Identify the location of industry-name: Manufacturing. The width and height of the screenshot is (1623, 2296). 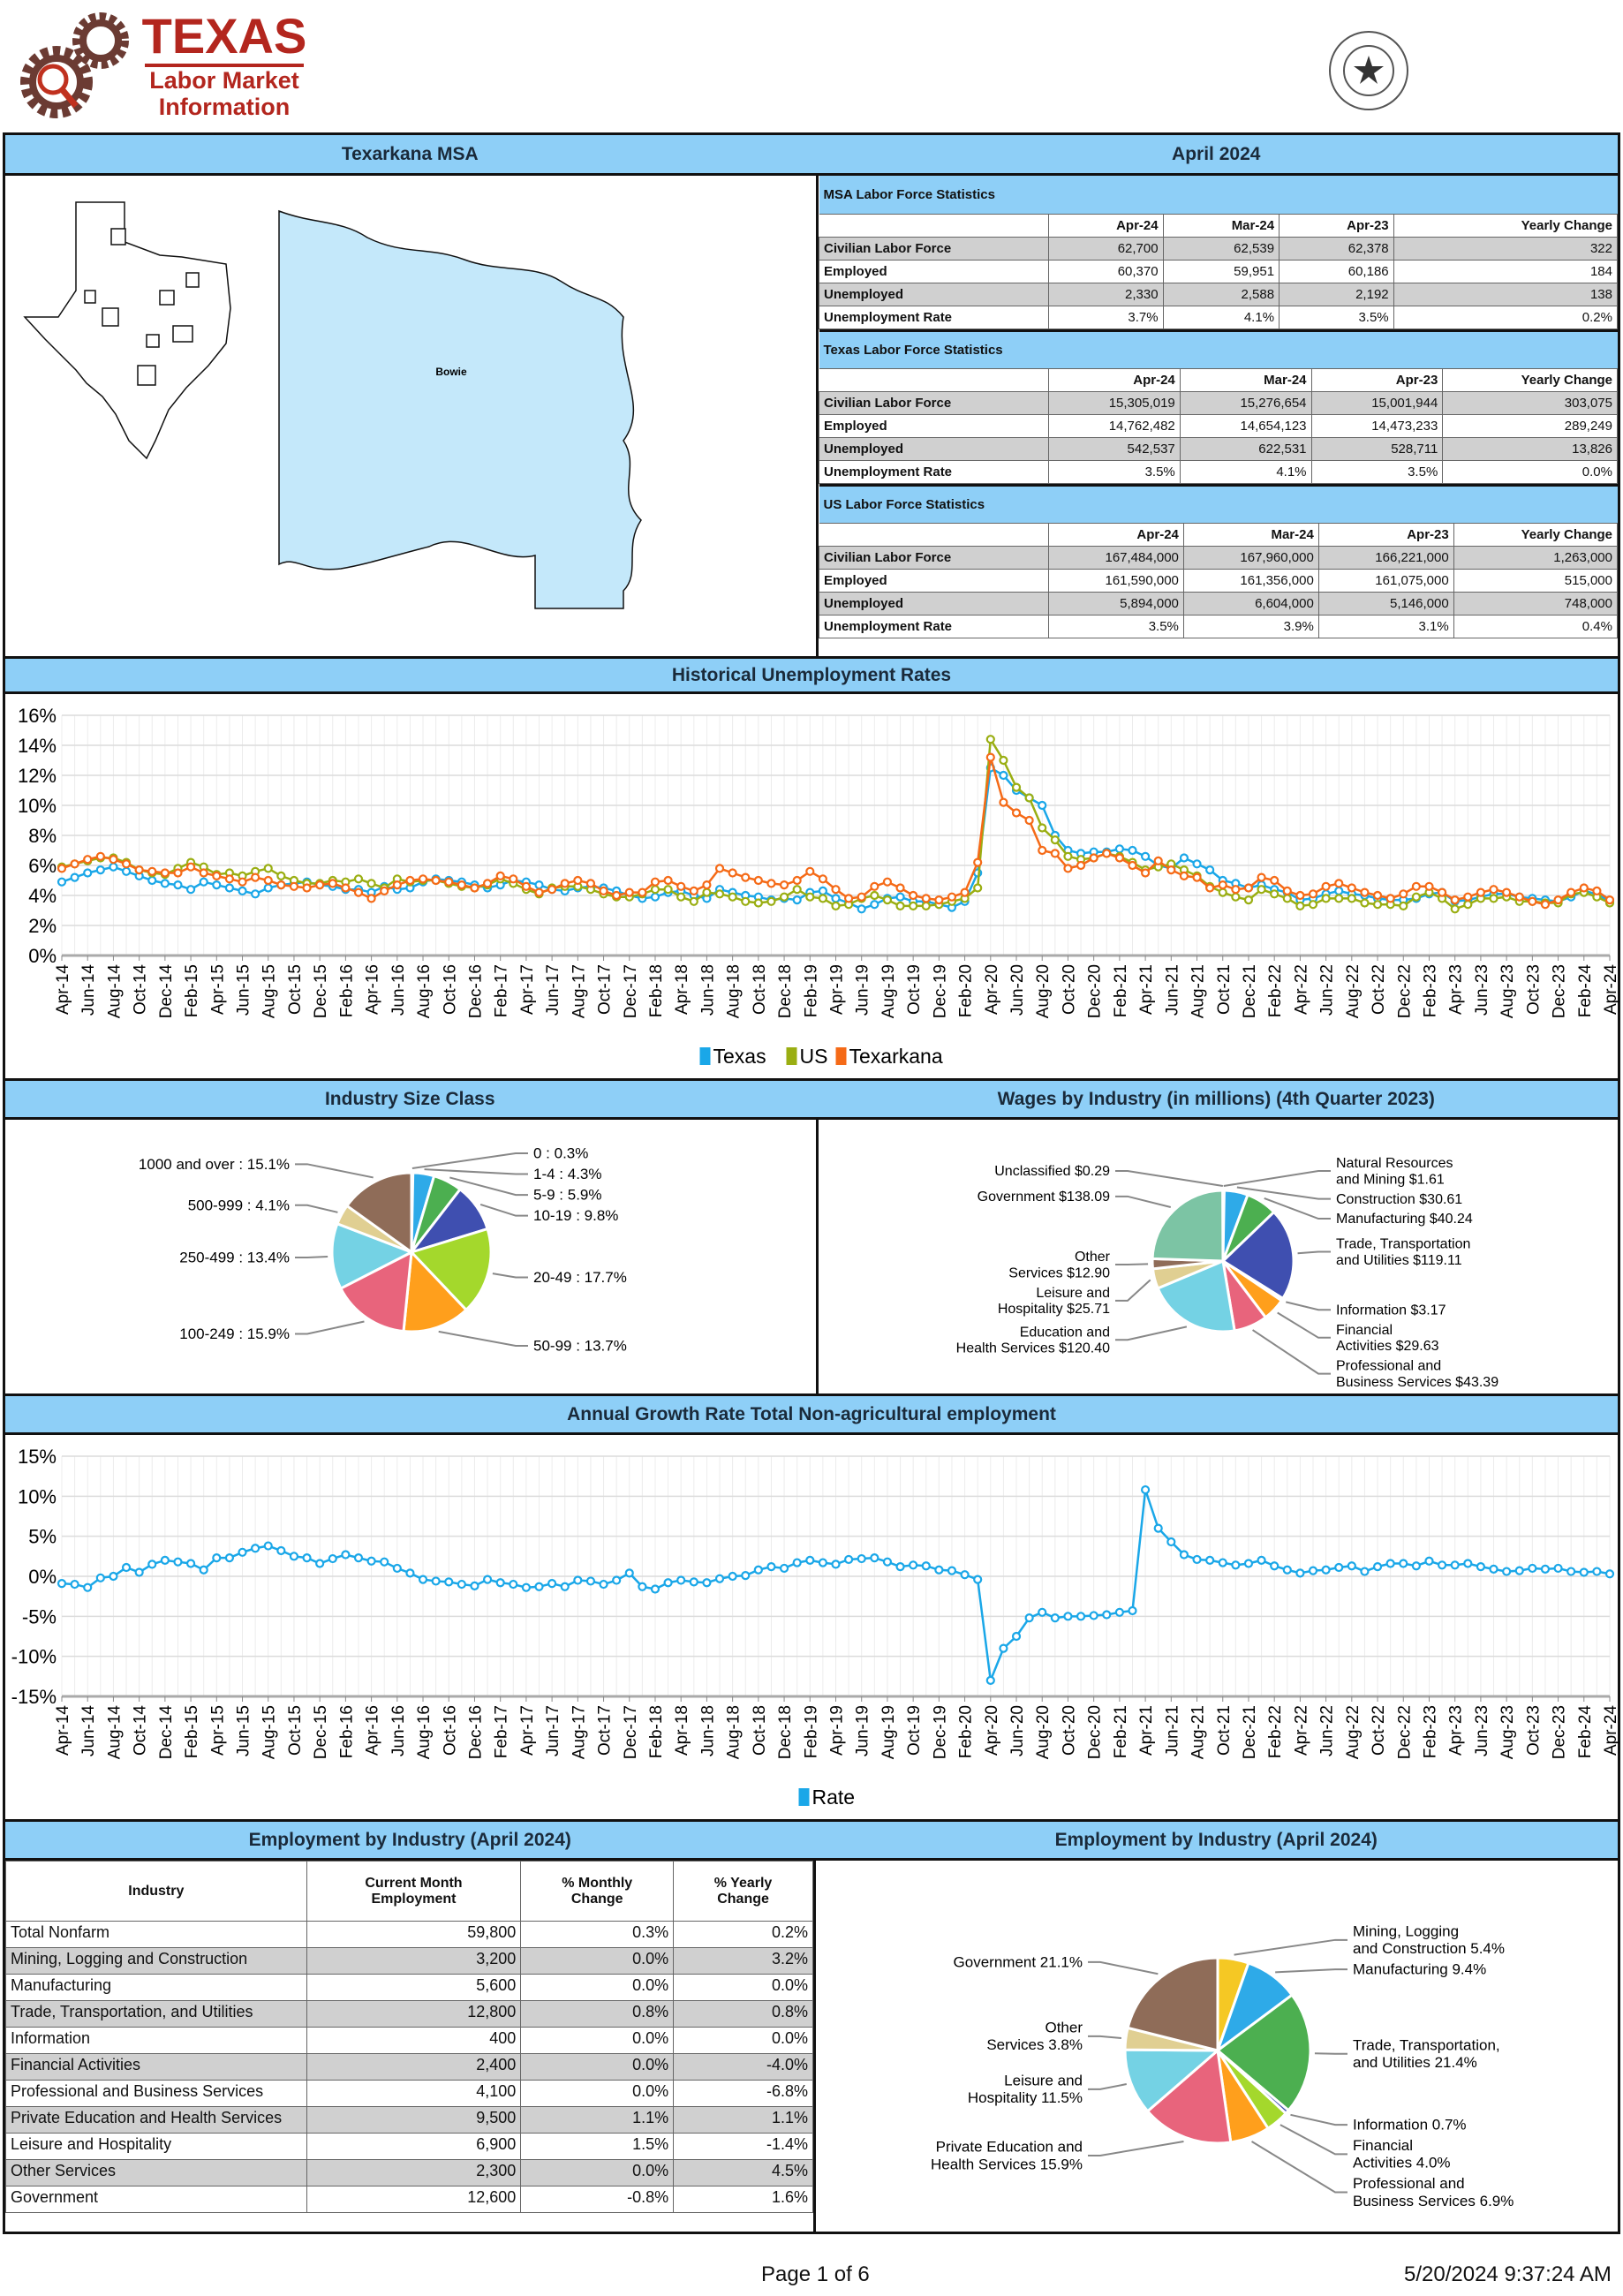
(156, 1988).